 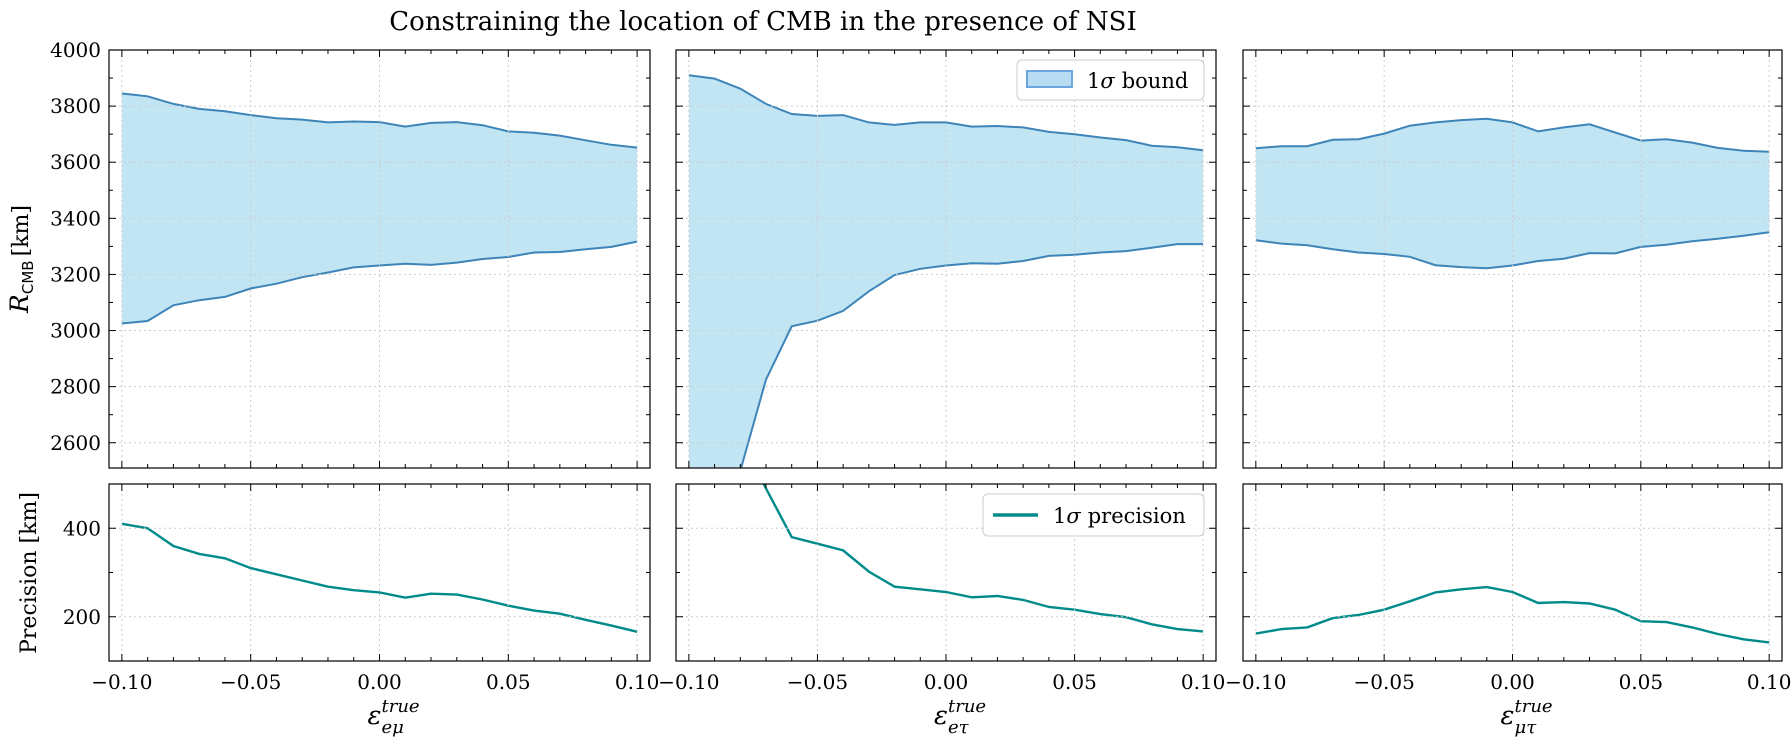 What do you see at coordinates (393, 727) in the screenshot?
I see `x-label-subscript: eμ` at bounding box center [393, 727].